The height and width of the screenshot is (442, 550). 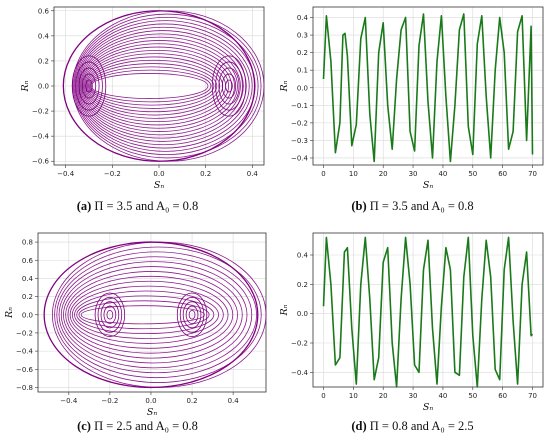 What do you see at coordinates (25, 370) in the screenshot?
I see `y-tick-label: −0.6` at bounding box center [25, 370].